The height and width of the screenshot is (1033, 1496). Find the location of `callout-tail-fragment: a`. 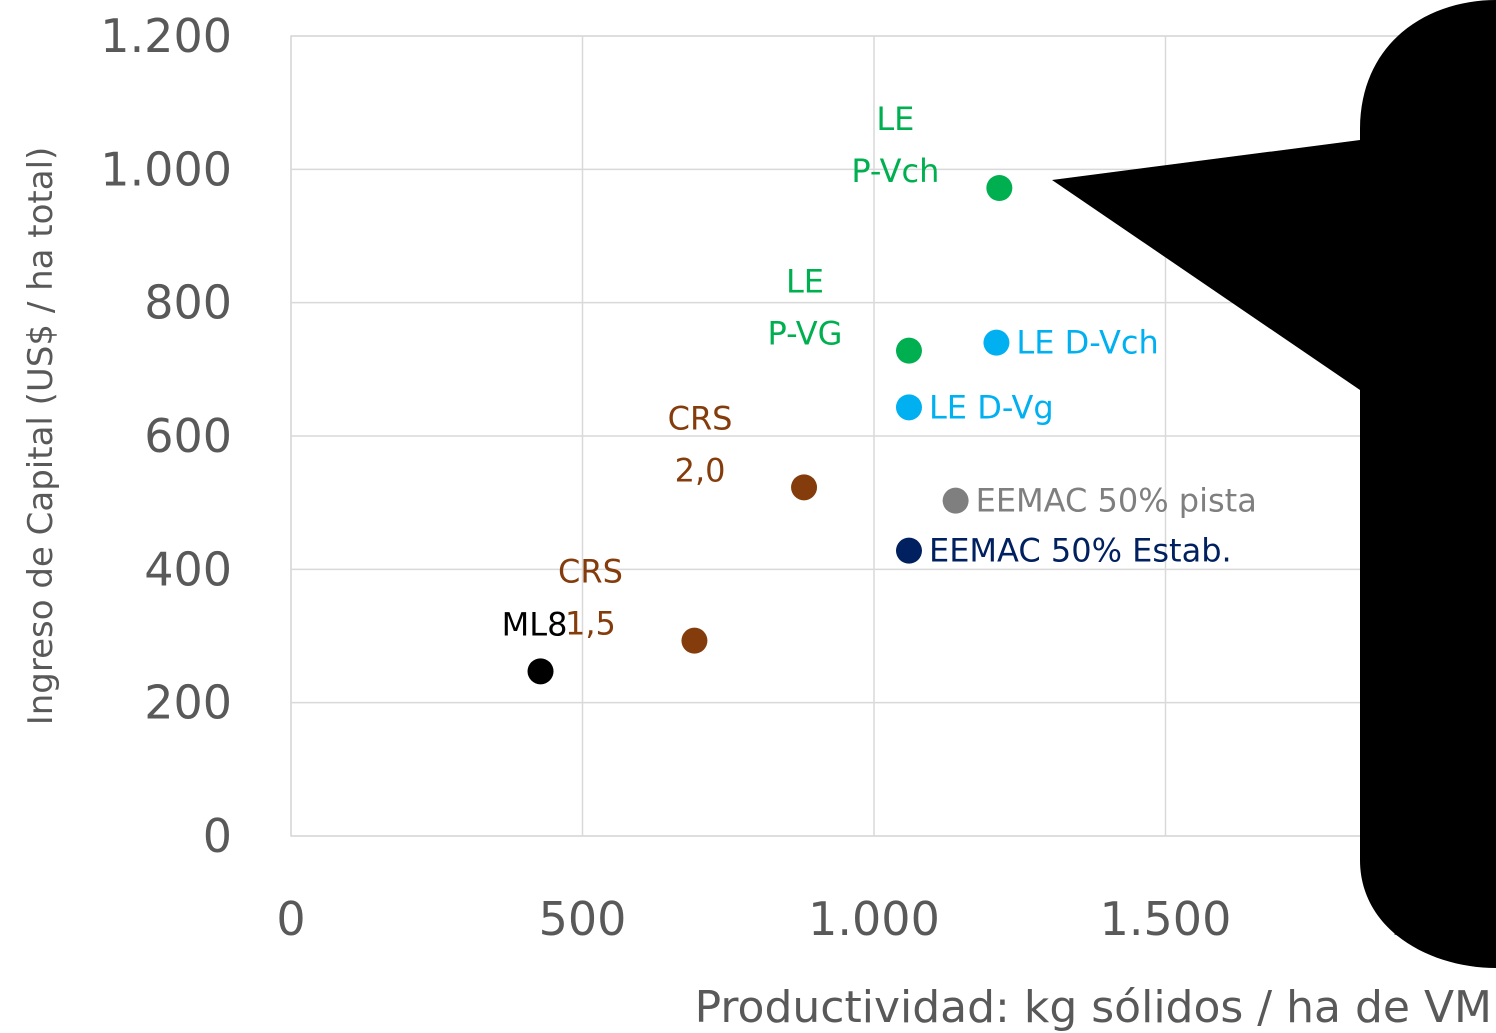

callout-tail-fragment: a is located at coordinates (1490, 754).